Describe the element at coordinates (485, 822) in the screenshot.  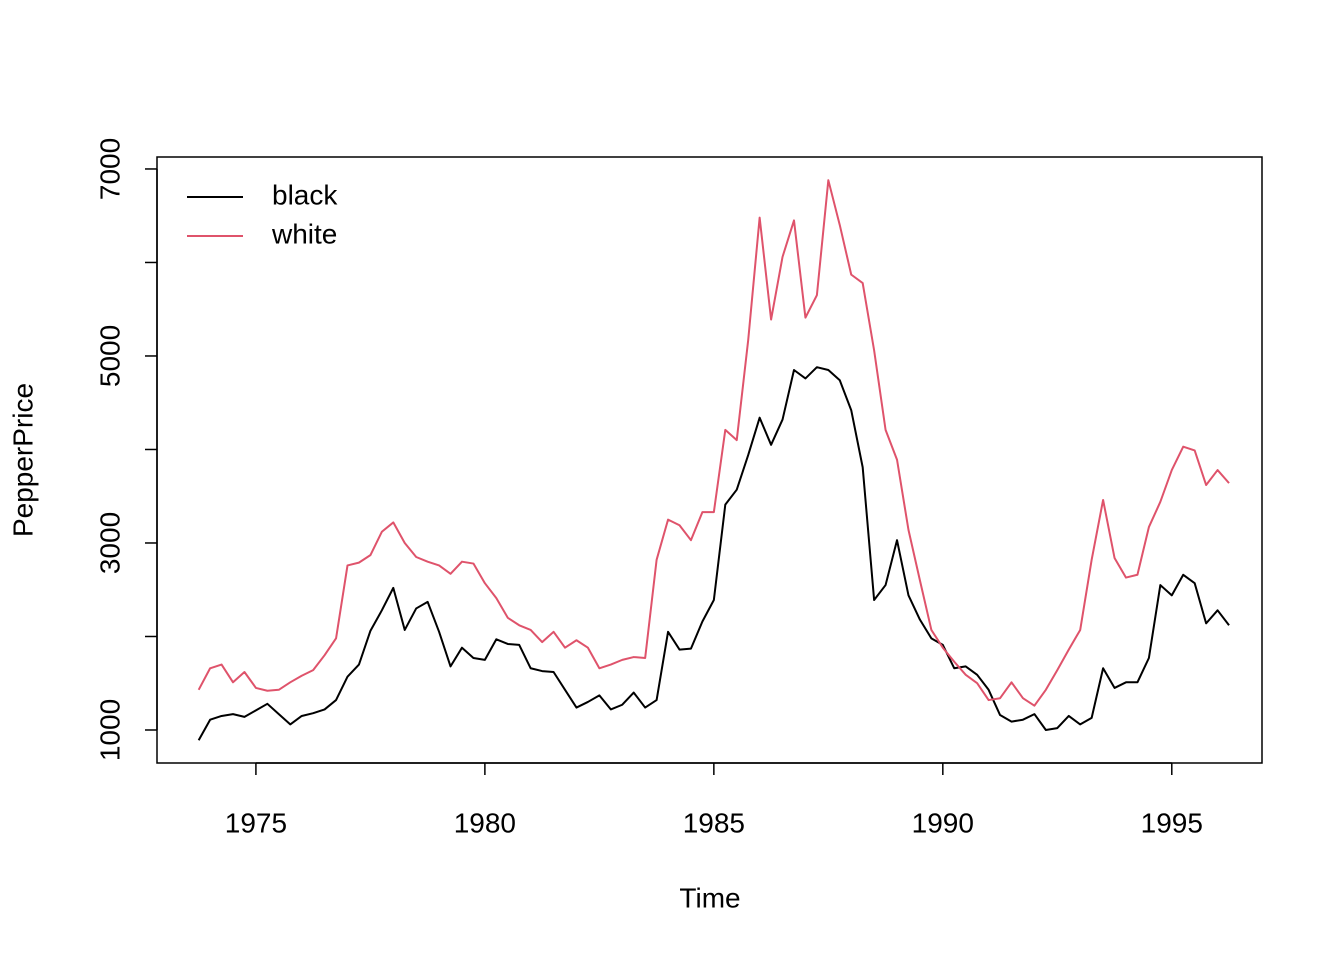
I see `x-tick-label: 1980` at that location.